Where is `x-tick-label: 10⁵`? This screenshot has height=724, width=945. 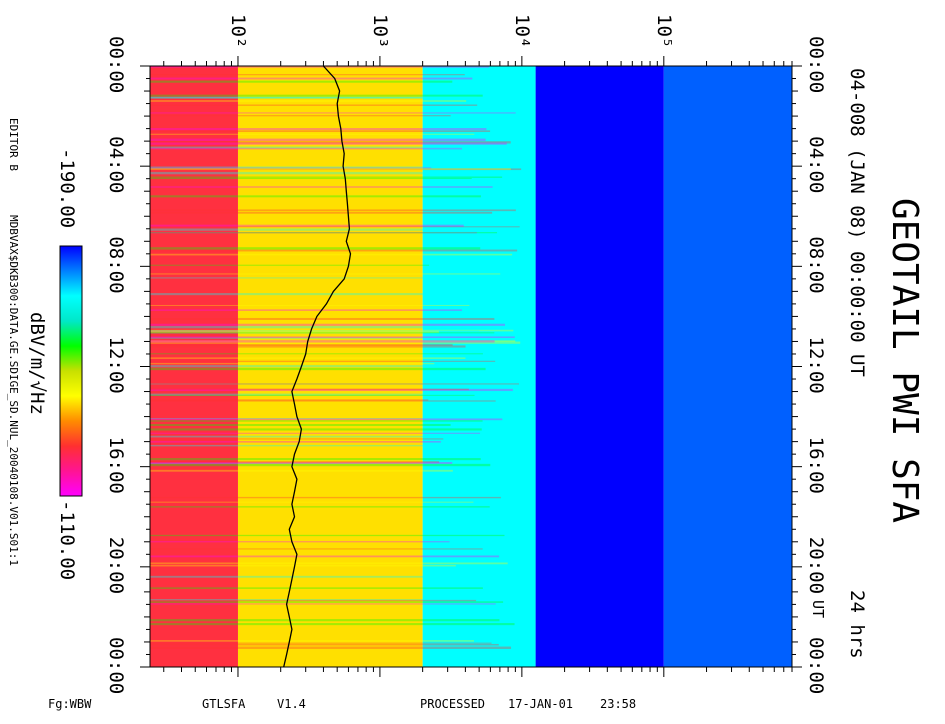 x-tick-label: 10⁵ is located at coordinates (664, 31).